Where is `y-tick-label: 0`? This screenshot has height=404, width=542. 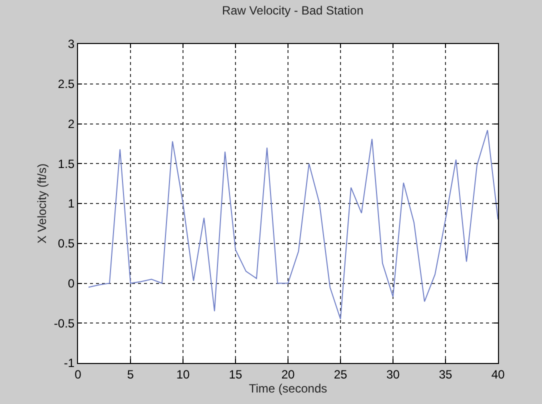 y-tick-label: 0 is located at coordinates (71, 283).